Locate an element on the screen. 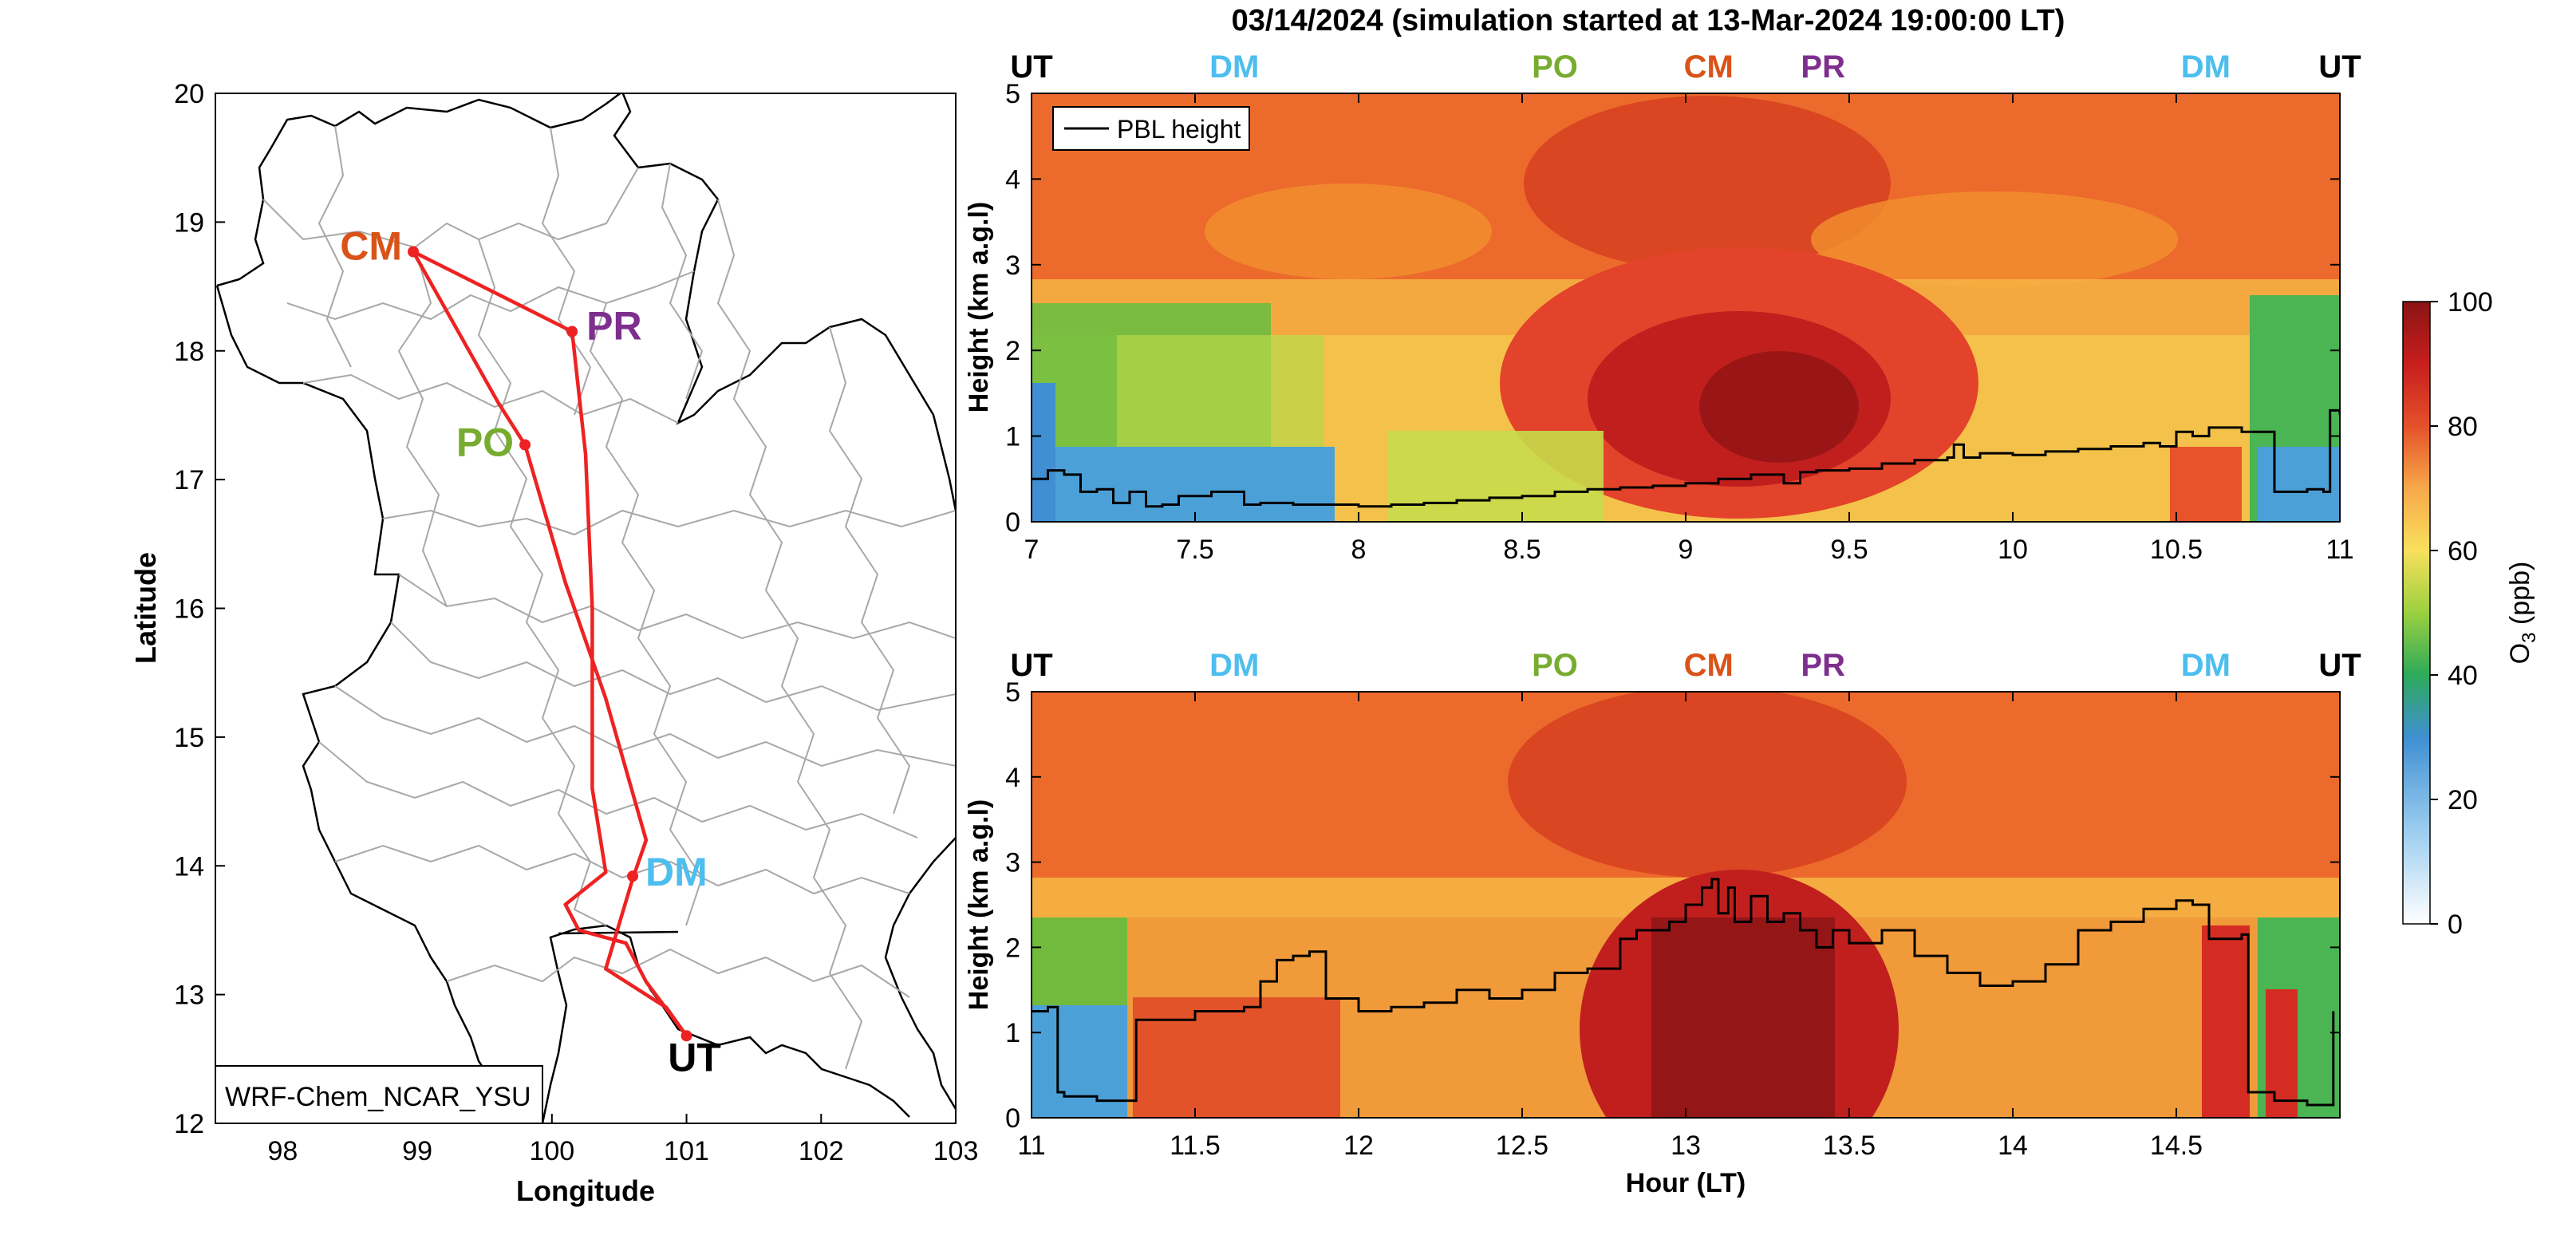  bottom-station-label-ut: UT is located at coordinates (2340, 666).